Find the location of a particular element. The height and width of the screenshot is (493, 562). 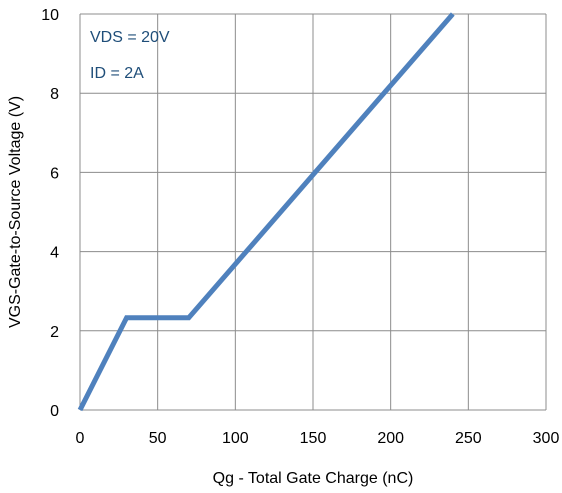

x-tick-label: 0 is located at coordinates (80, 438).